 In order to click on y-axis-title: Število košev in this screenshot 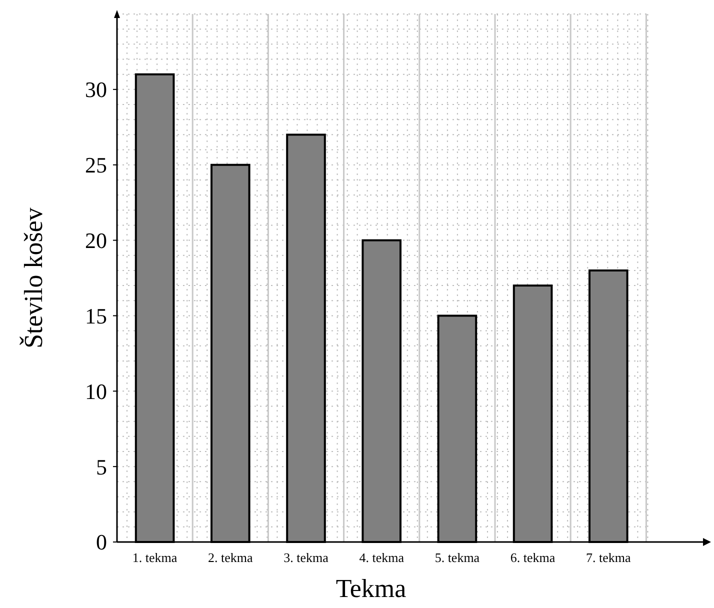, I will do `click(33, 278)`.